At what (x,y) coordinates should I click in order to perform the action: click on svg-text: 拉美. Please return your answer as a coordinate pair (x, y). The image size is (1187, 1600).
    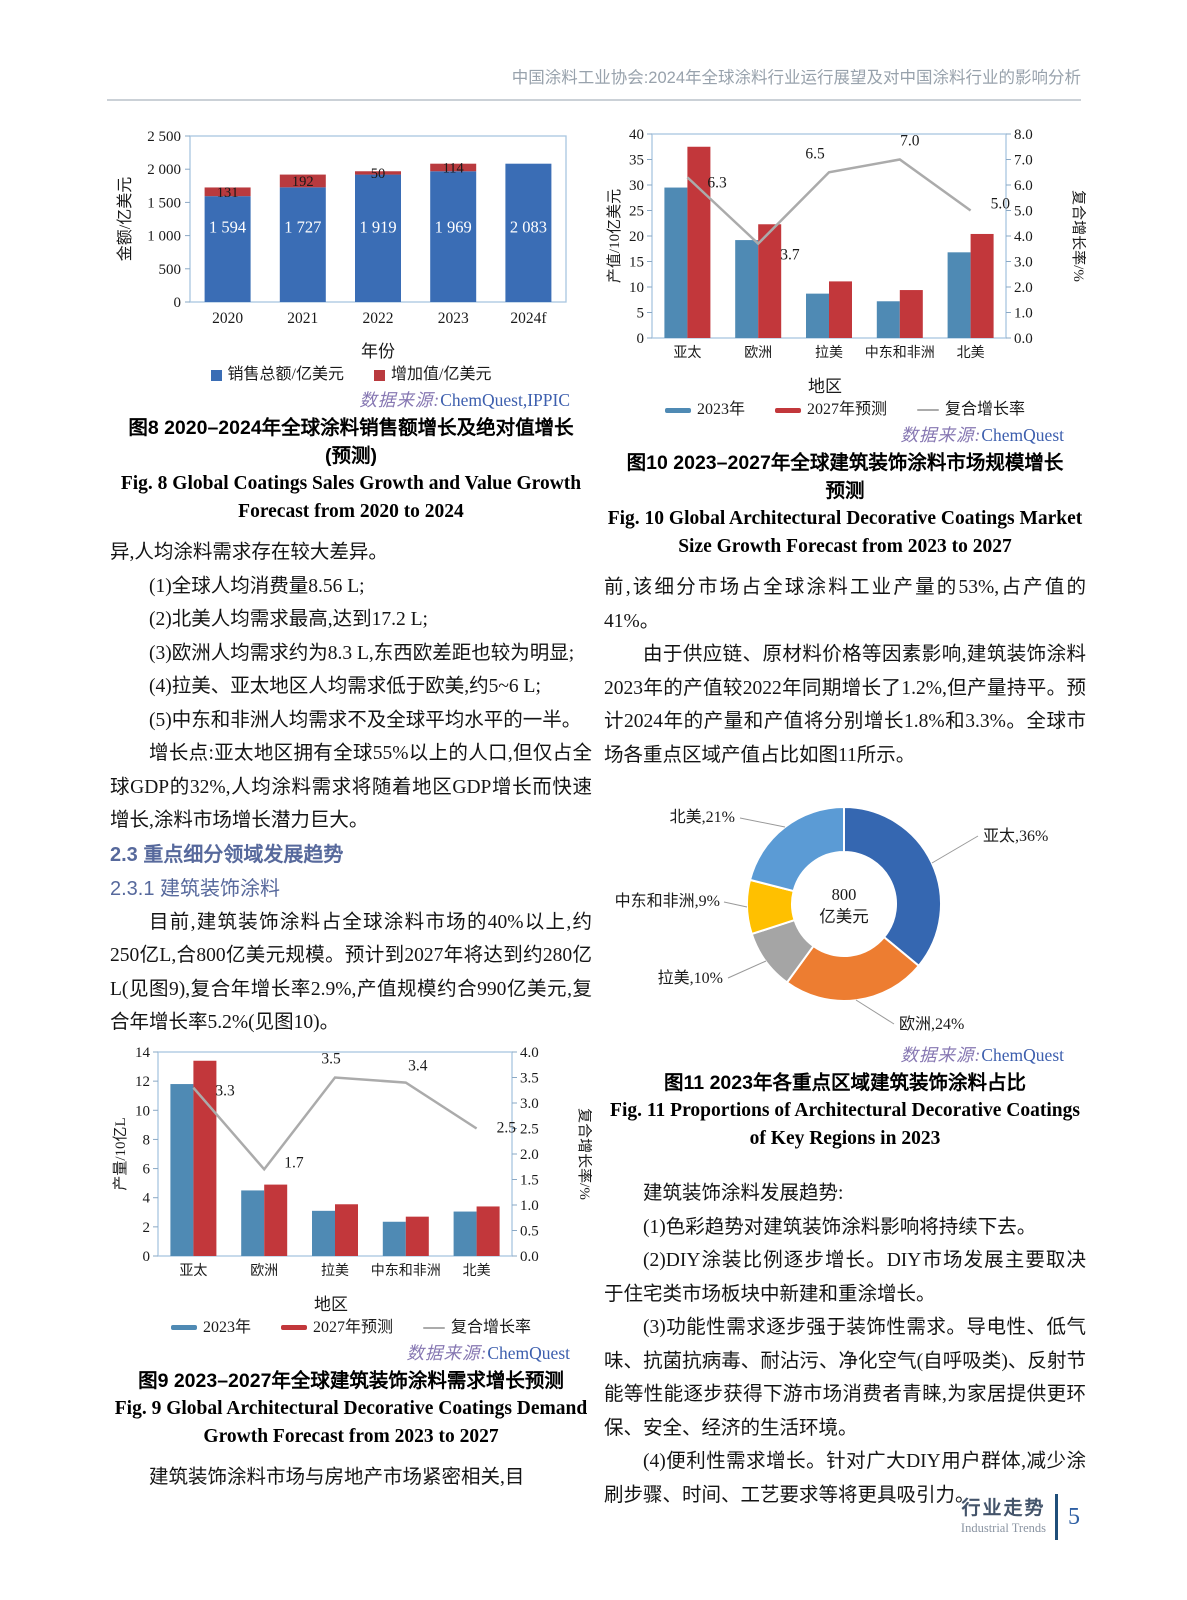
    Looking at the image, I should click on (829, 353).